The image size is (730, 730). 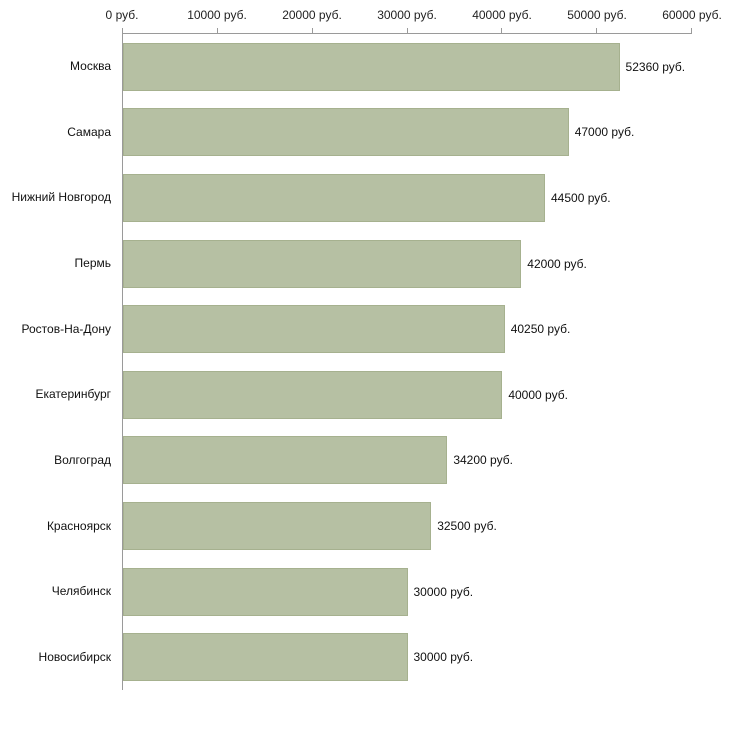 I want to click on bar-row: 42000 руб., so click(x=407, y=264).